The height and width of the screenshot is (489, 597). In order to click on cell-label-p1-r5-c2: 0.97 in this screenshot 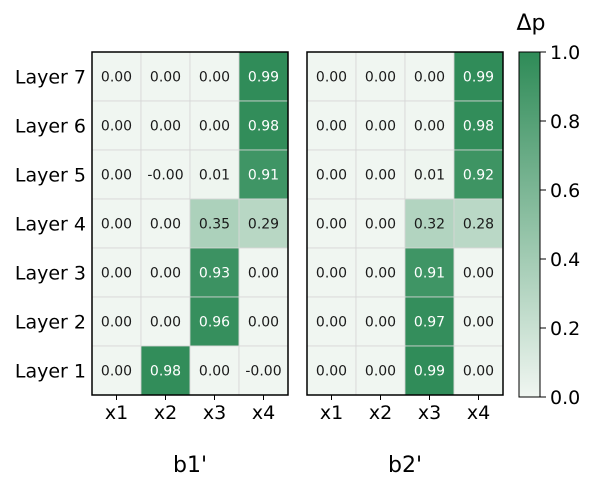, I will do `click(429, 323)`.